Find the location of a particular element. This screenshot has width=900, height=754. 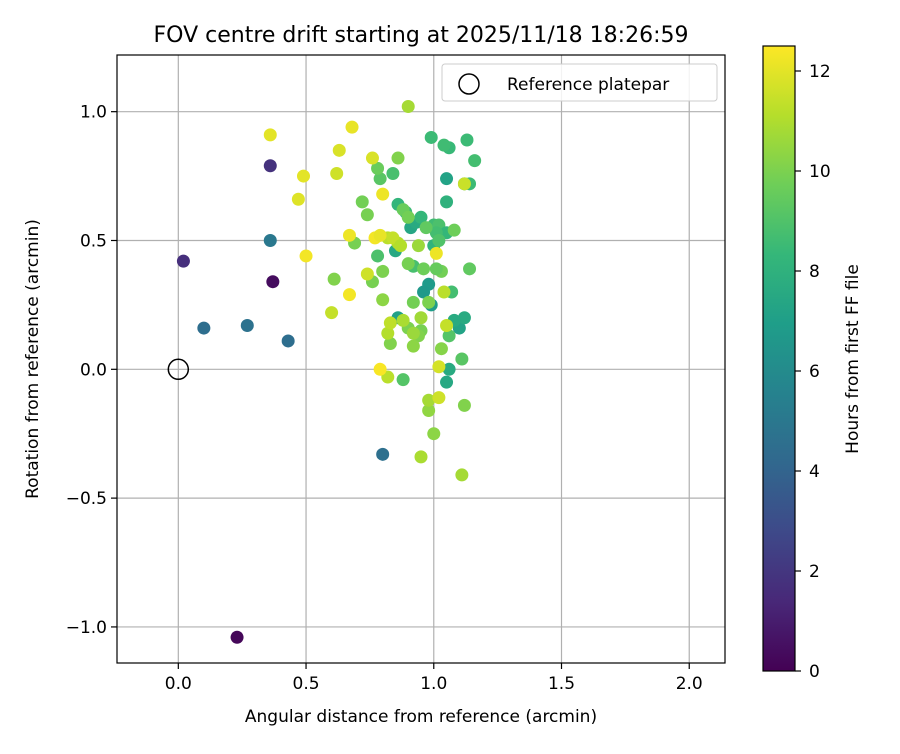

legend-box is located at coordinates (579, 82).